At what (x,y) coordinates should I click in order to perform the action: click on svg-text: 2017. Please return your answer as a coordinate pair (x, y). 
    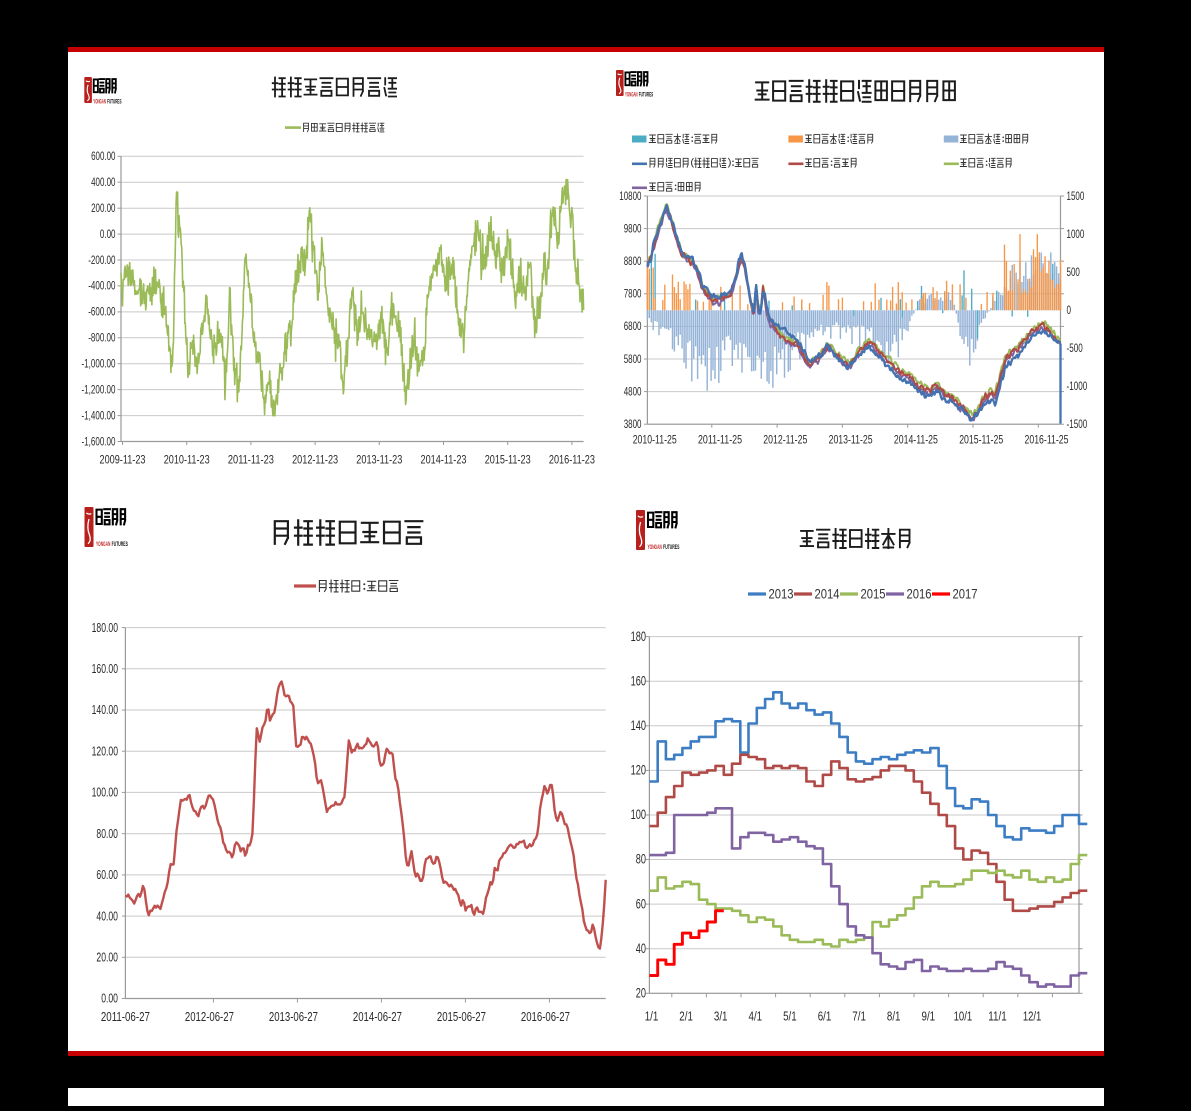
    Looking at the image, I should click on (965, 594).